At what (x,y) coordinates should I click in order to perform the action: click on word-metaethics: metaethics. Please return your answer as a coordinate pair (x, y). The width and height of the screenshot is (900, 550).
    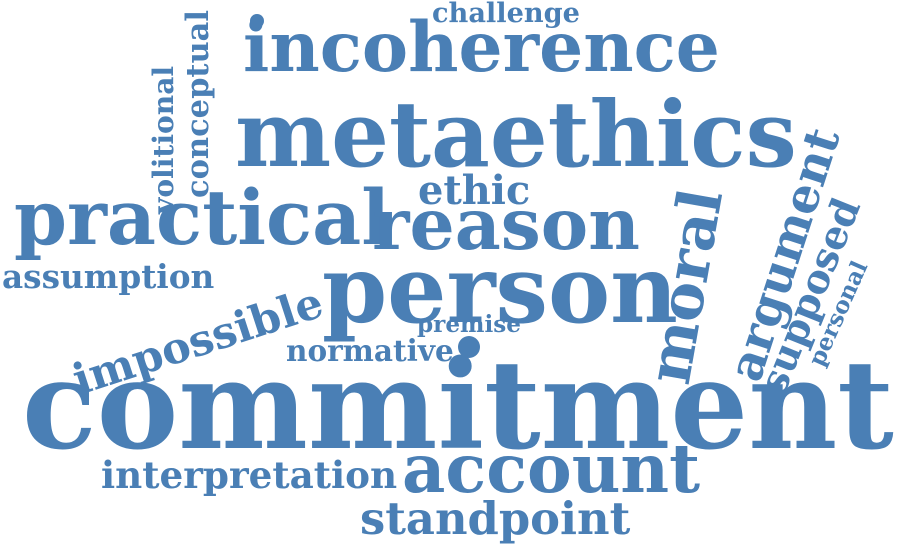
    Looking at the image, I should click on (516, 134).